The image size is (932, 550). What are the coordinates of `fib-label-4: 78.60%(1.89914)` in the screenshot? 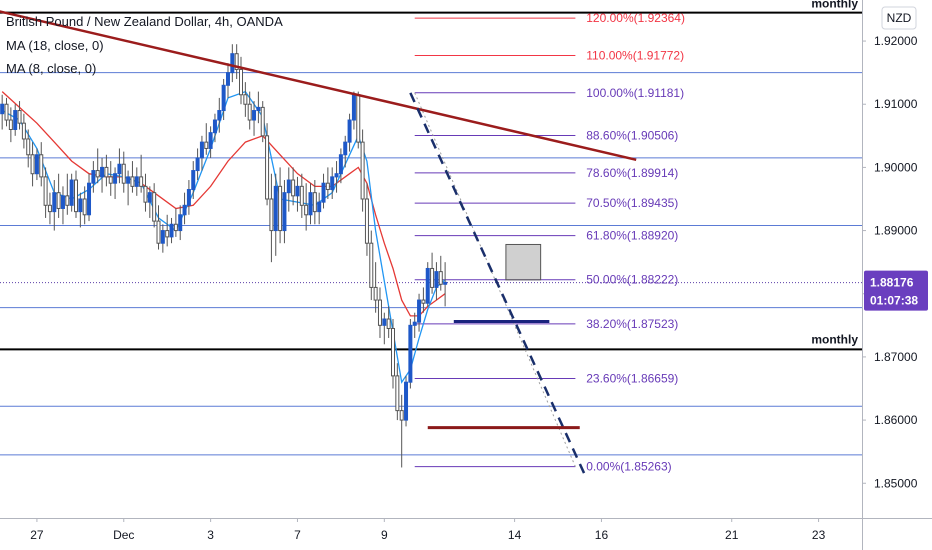 It's located at (632, 173).